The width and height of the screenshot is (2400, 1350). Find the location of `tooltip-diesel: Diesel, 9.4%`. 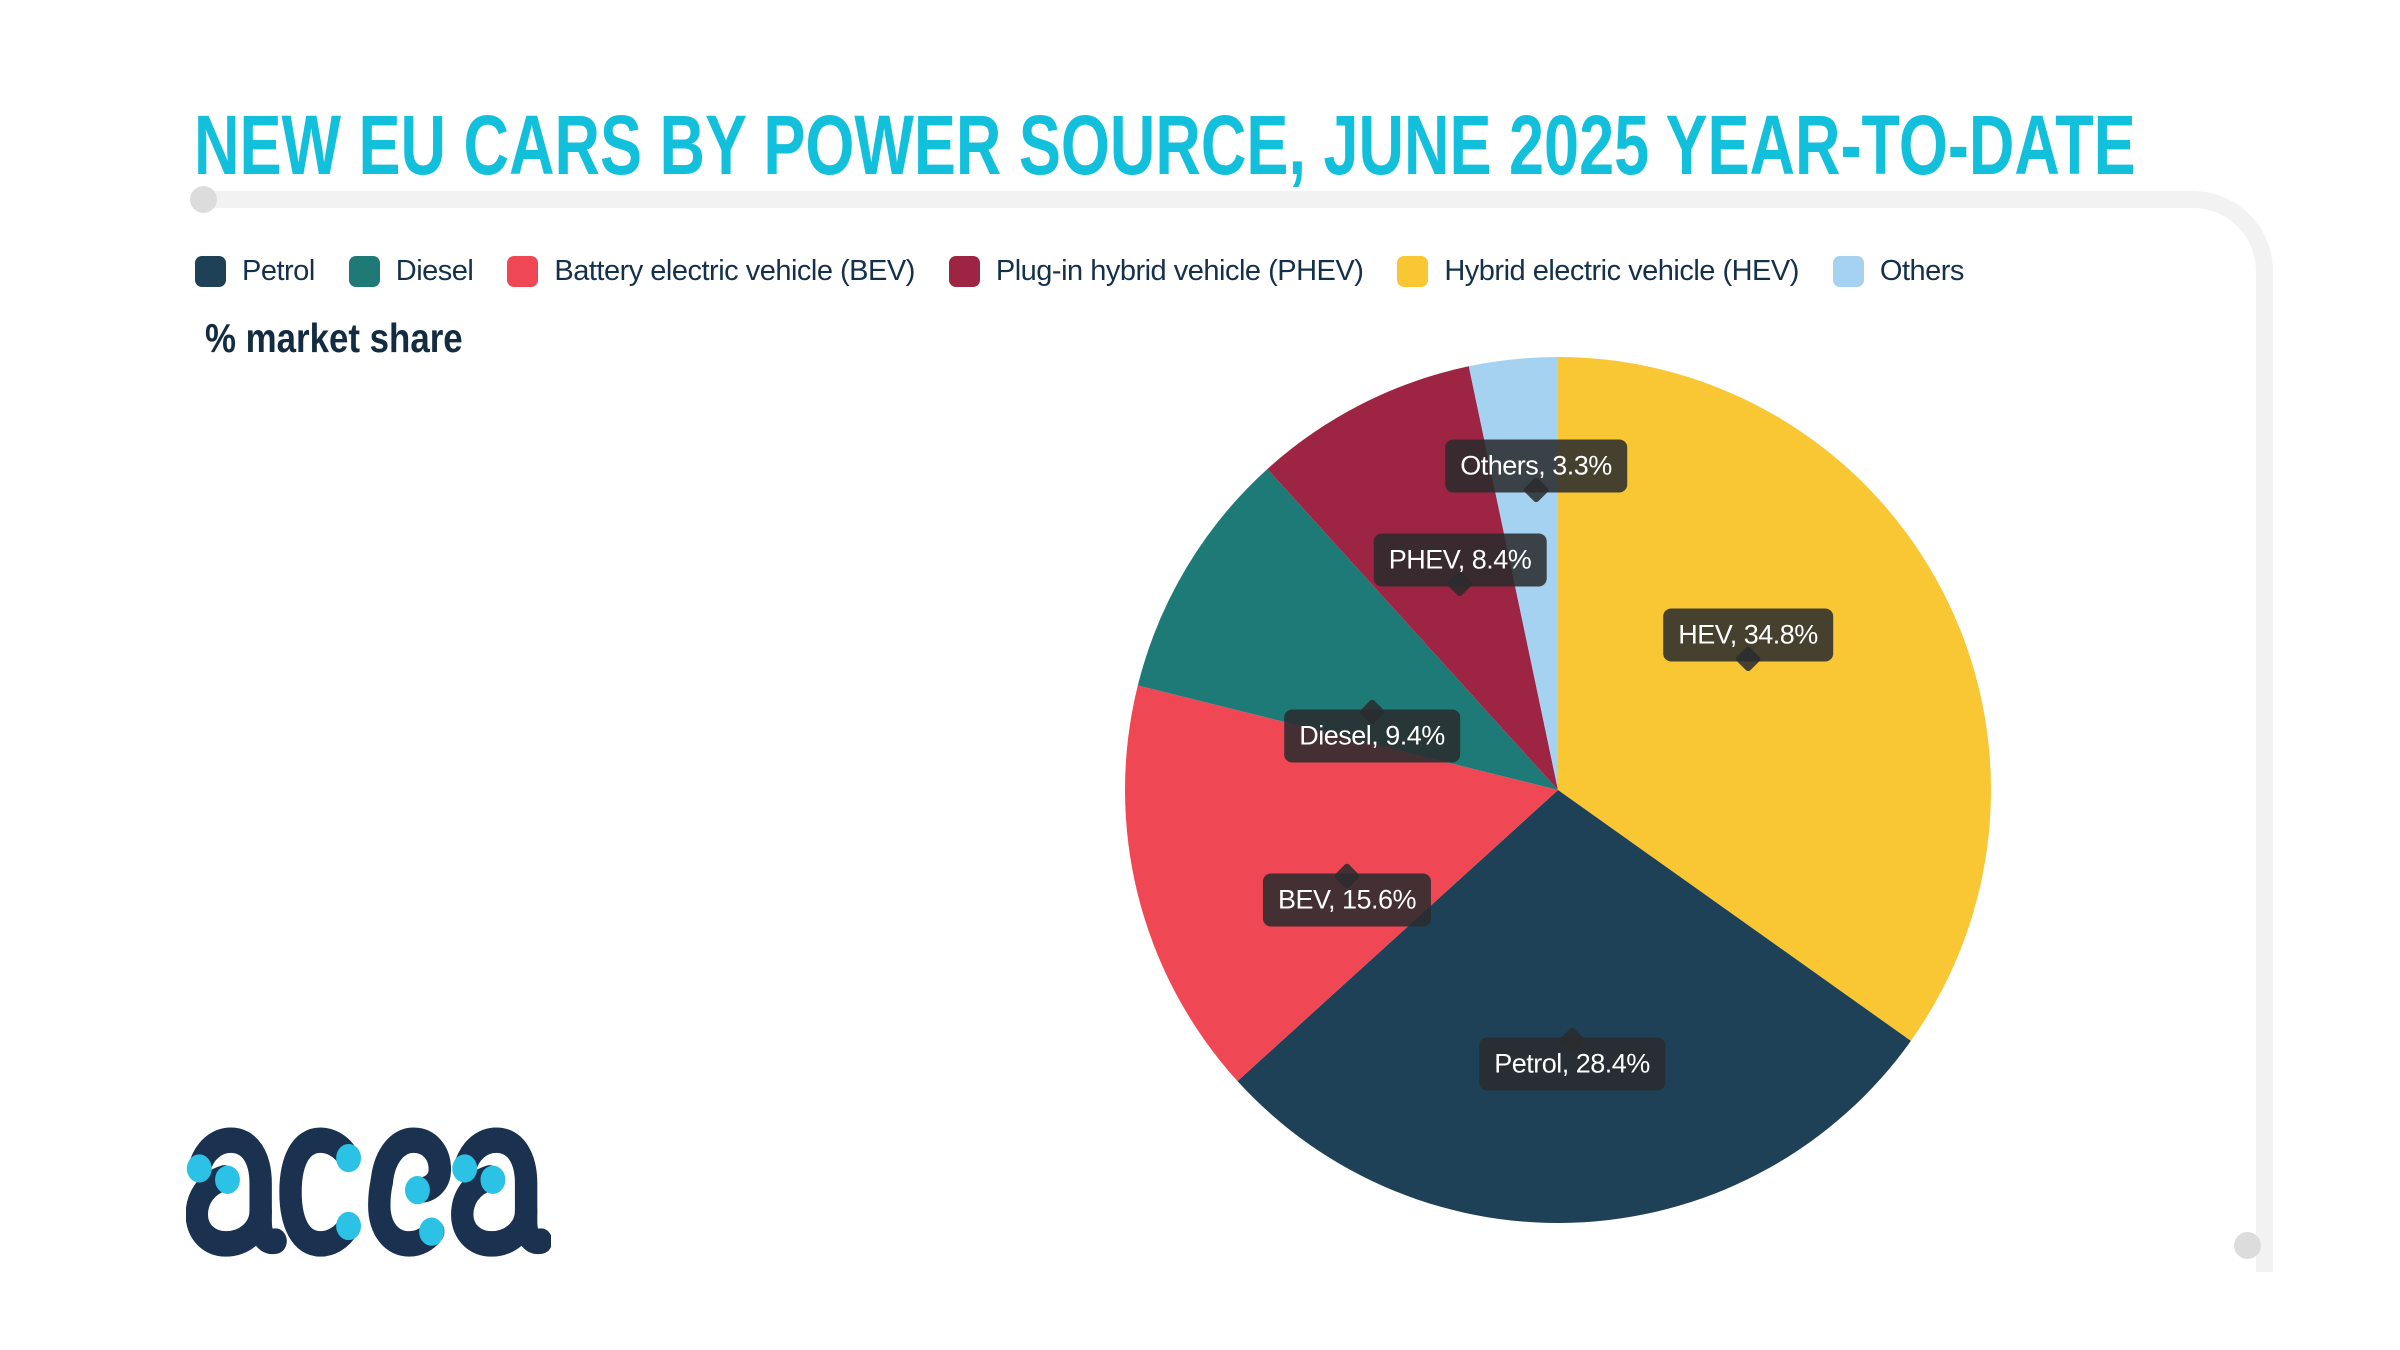

tooltip-diesel: Diesel, 9.4% is located at coordinates (1372, 730).